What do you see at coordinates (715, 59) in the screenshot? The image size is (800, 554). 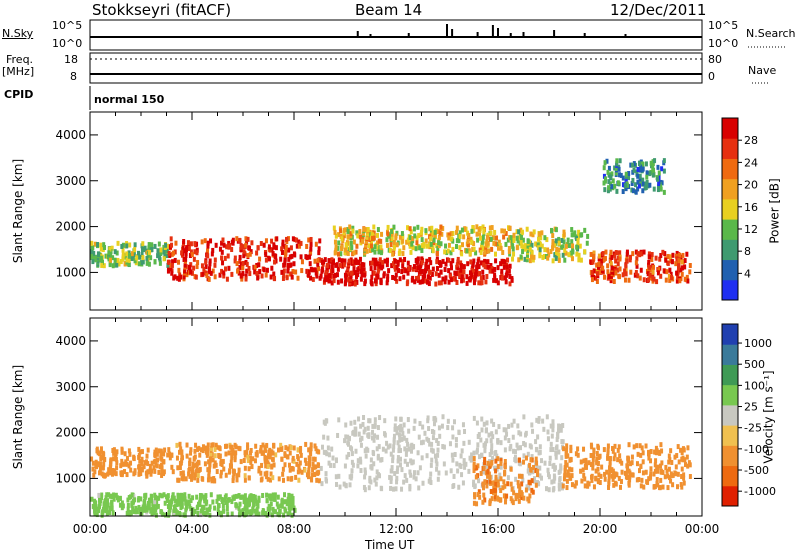 I see `nave-tick-top: 80` at bounding box center [715, 59].